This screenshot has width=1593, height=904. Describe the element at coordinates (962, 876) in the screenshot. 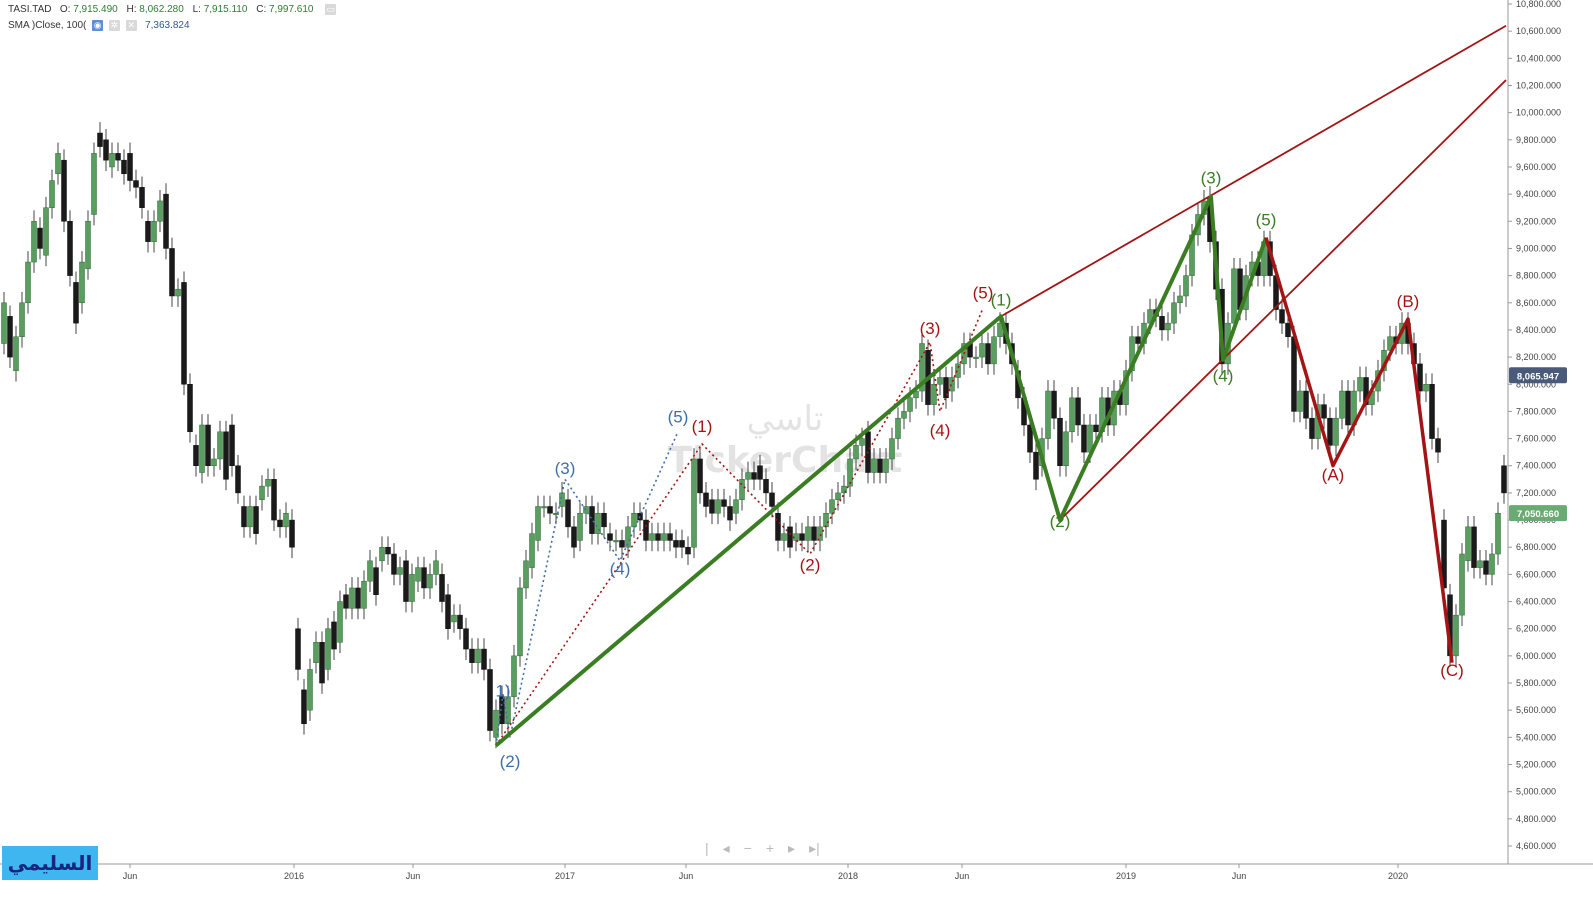

I see `x-tick-label: Jun` at that location.